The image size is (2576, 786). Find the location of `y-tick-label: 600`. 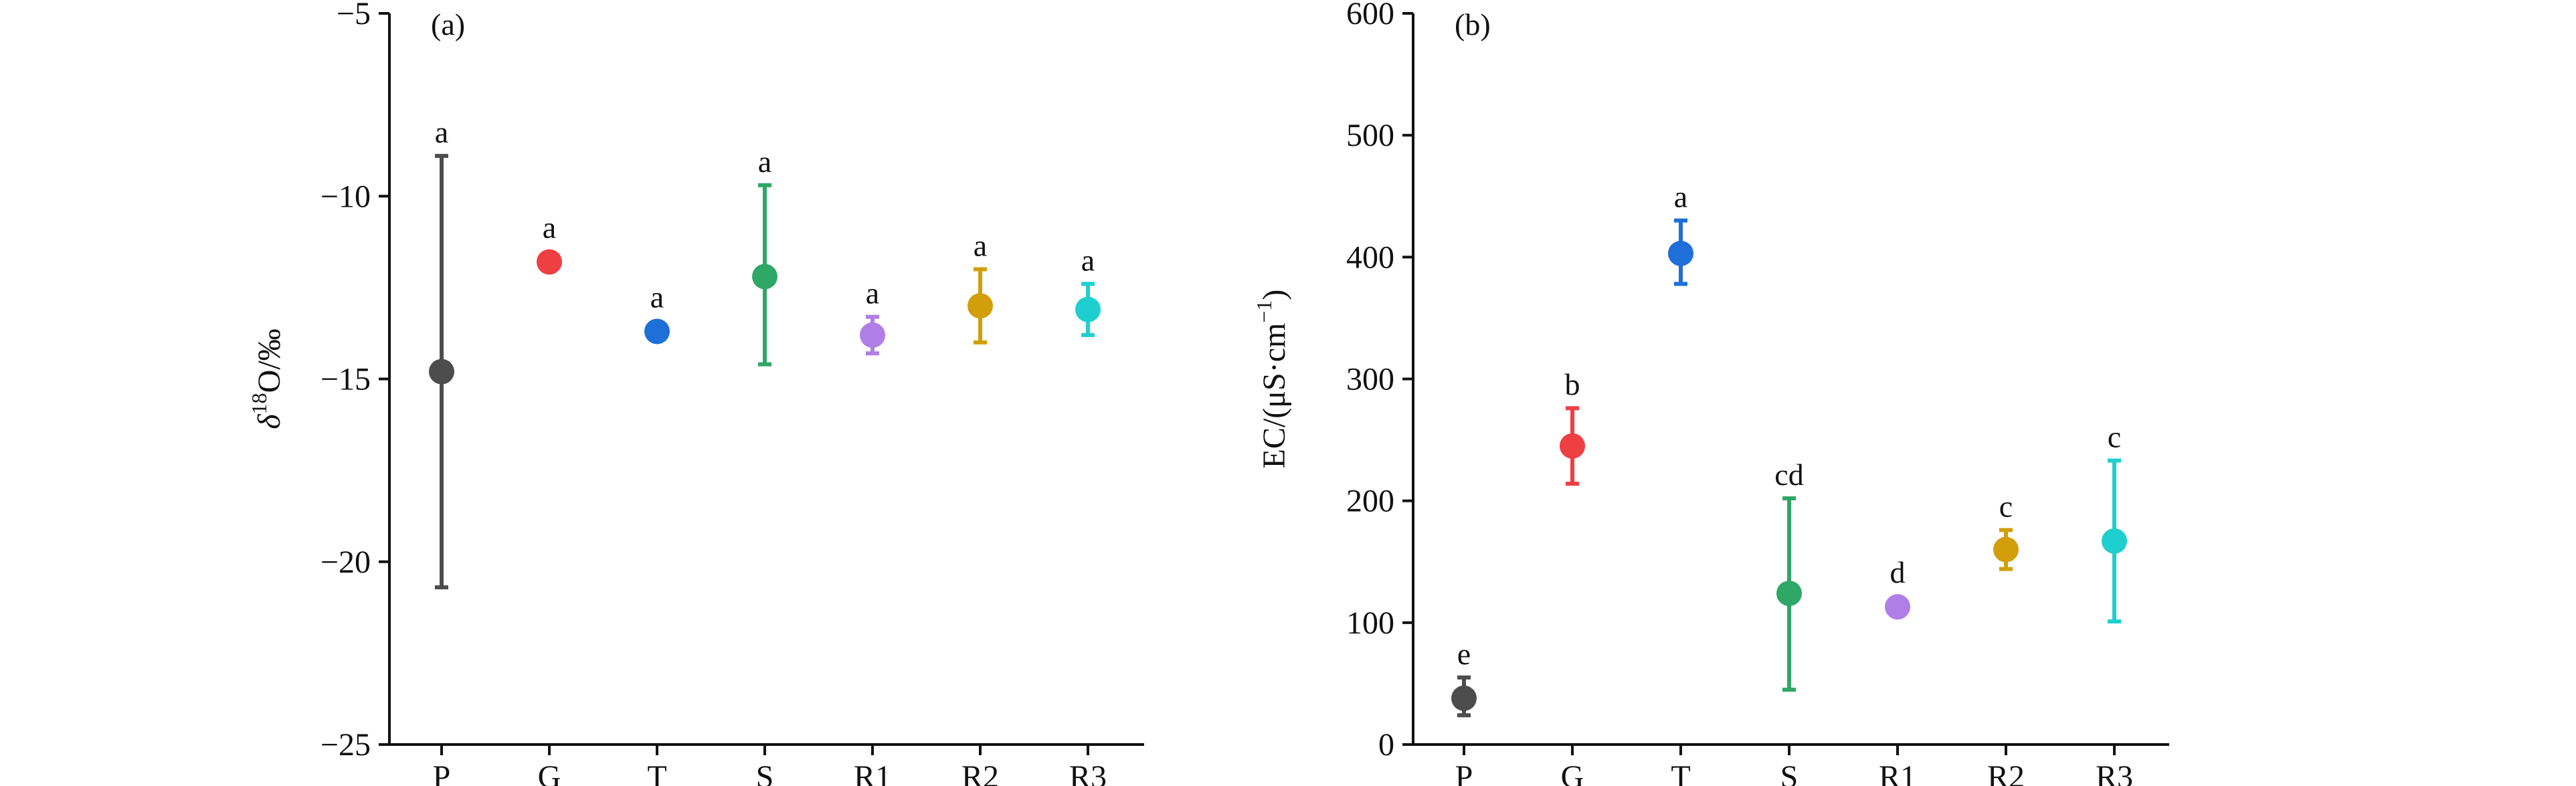

y-tick-label: 600 is located at coordinates (1370, 15).